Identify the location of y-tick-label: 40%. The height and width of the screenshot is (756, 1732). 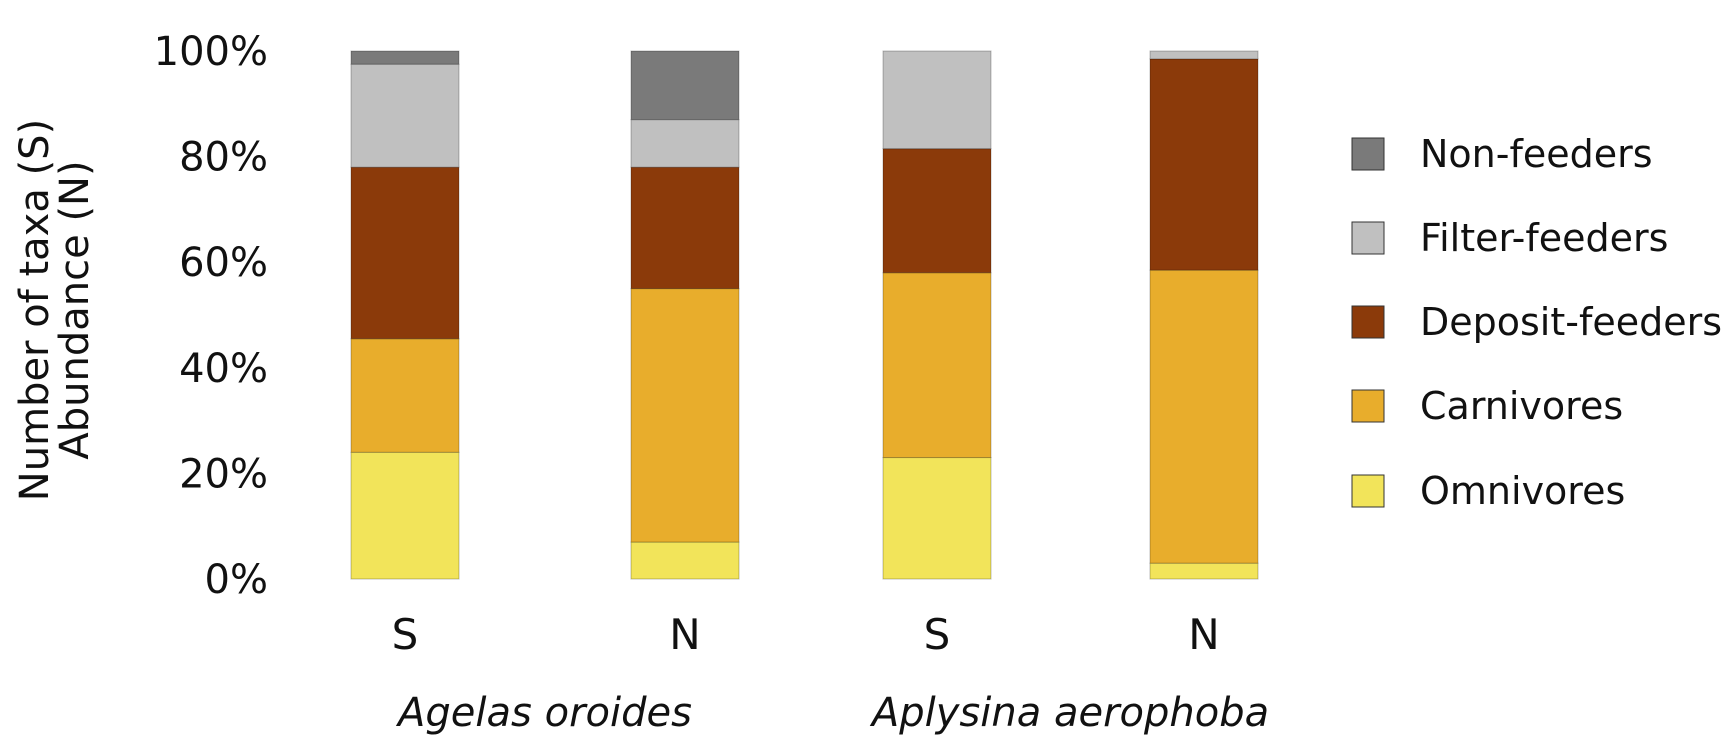
(223, 369).